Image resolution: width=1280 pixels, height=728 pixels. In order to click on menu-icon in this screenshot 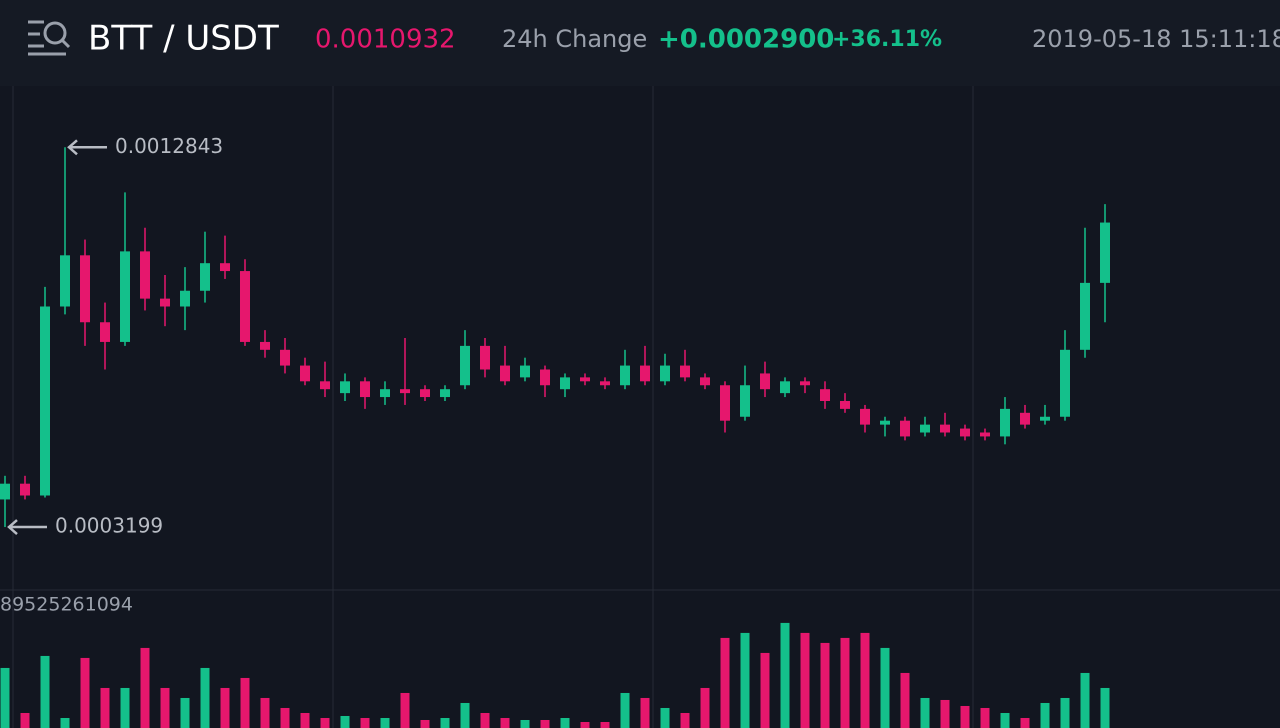, I will do `click(49, 38)`.